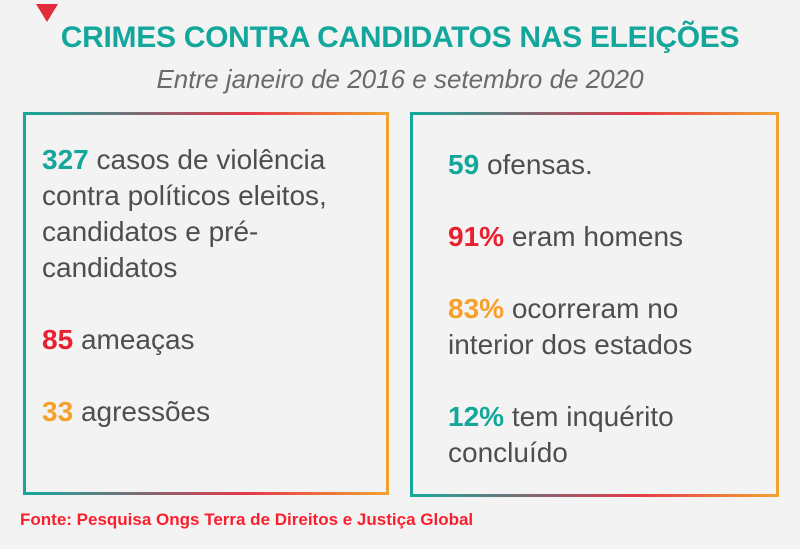  I want to click on stat-value: 327, so click(65, 159).